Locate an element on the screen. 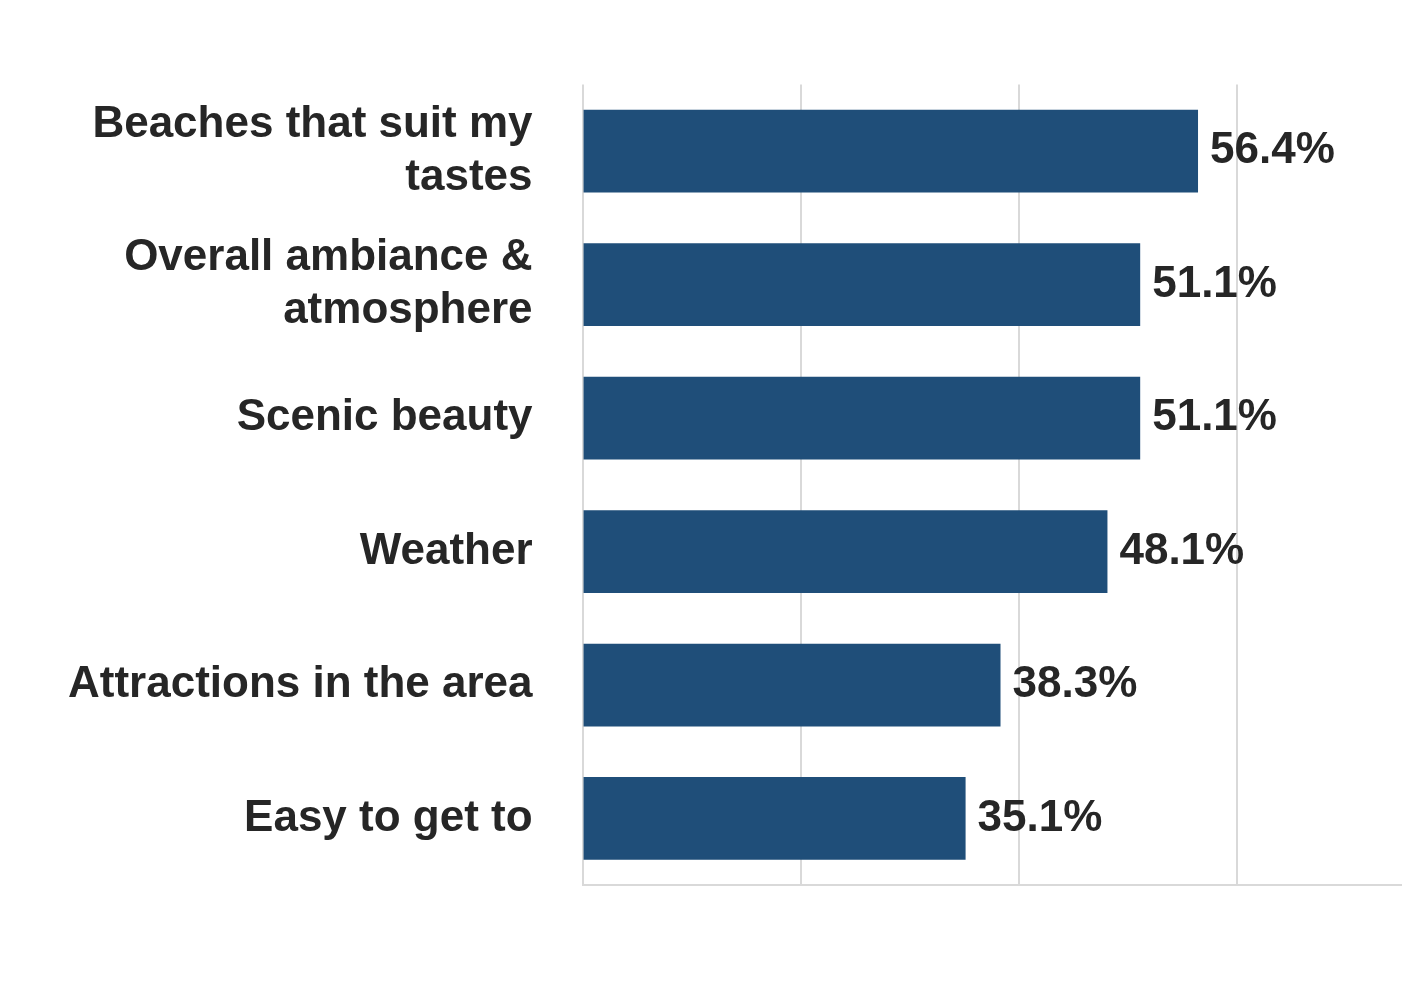  data-label: 56.4% is located at coordinates (1272, 148).